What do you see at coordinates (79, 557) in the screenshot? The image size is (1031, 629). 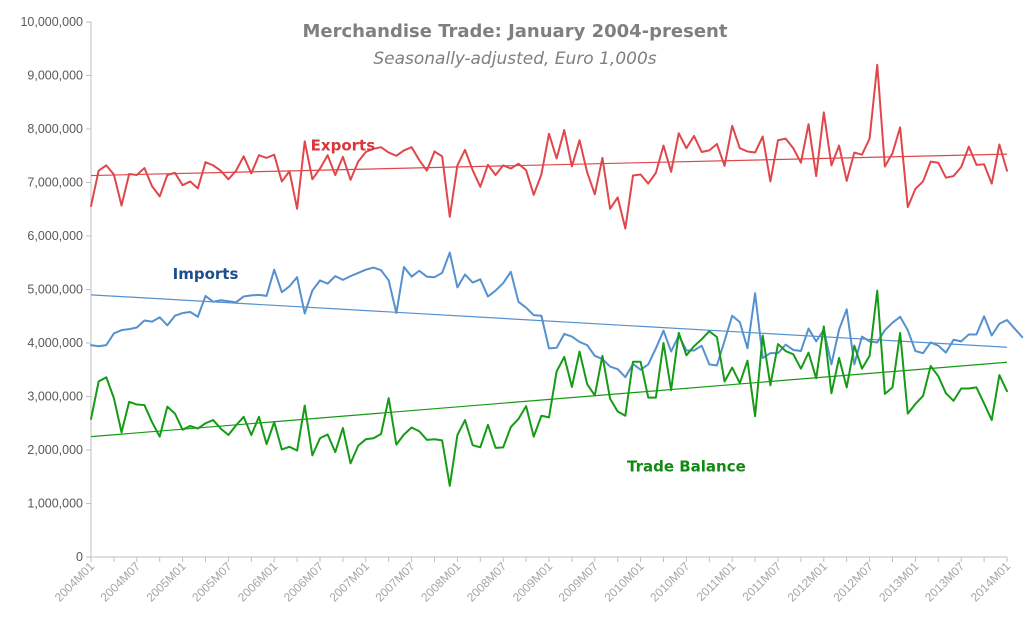 I see `y-tick-label: 0` at bounding box center [79, 557].